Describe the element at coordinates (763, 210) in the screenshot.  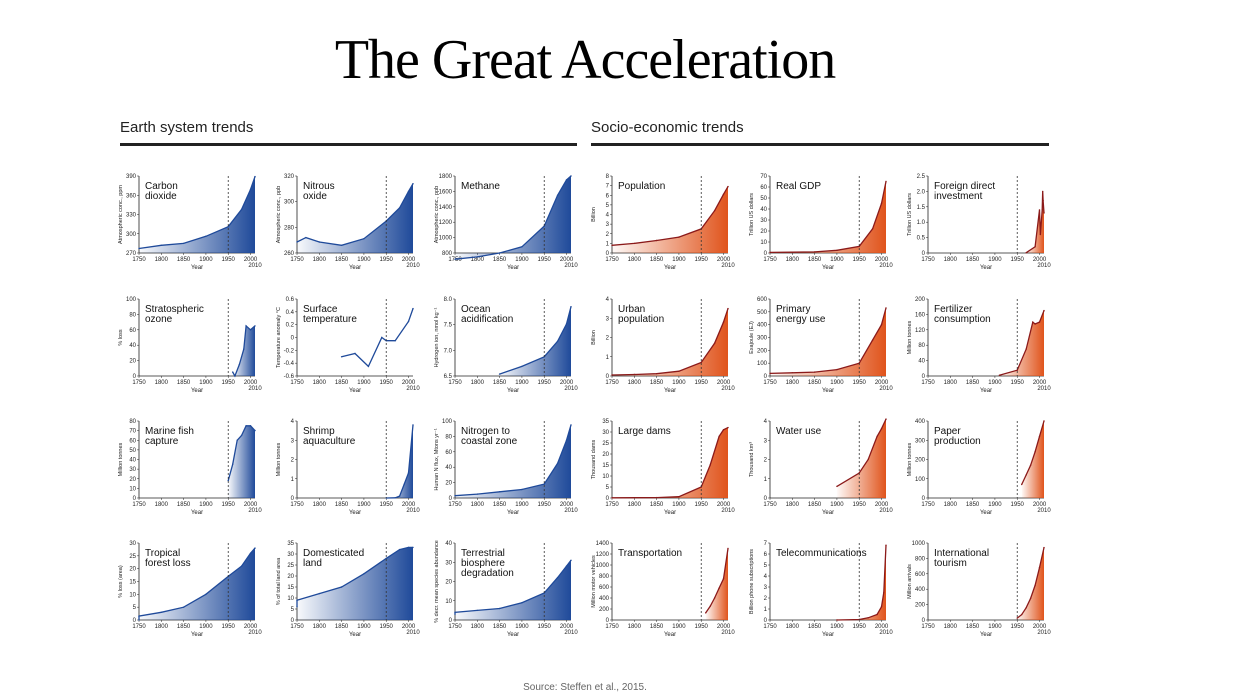
I see `y-tick-label: 40` at that location.